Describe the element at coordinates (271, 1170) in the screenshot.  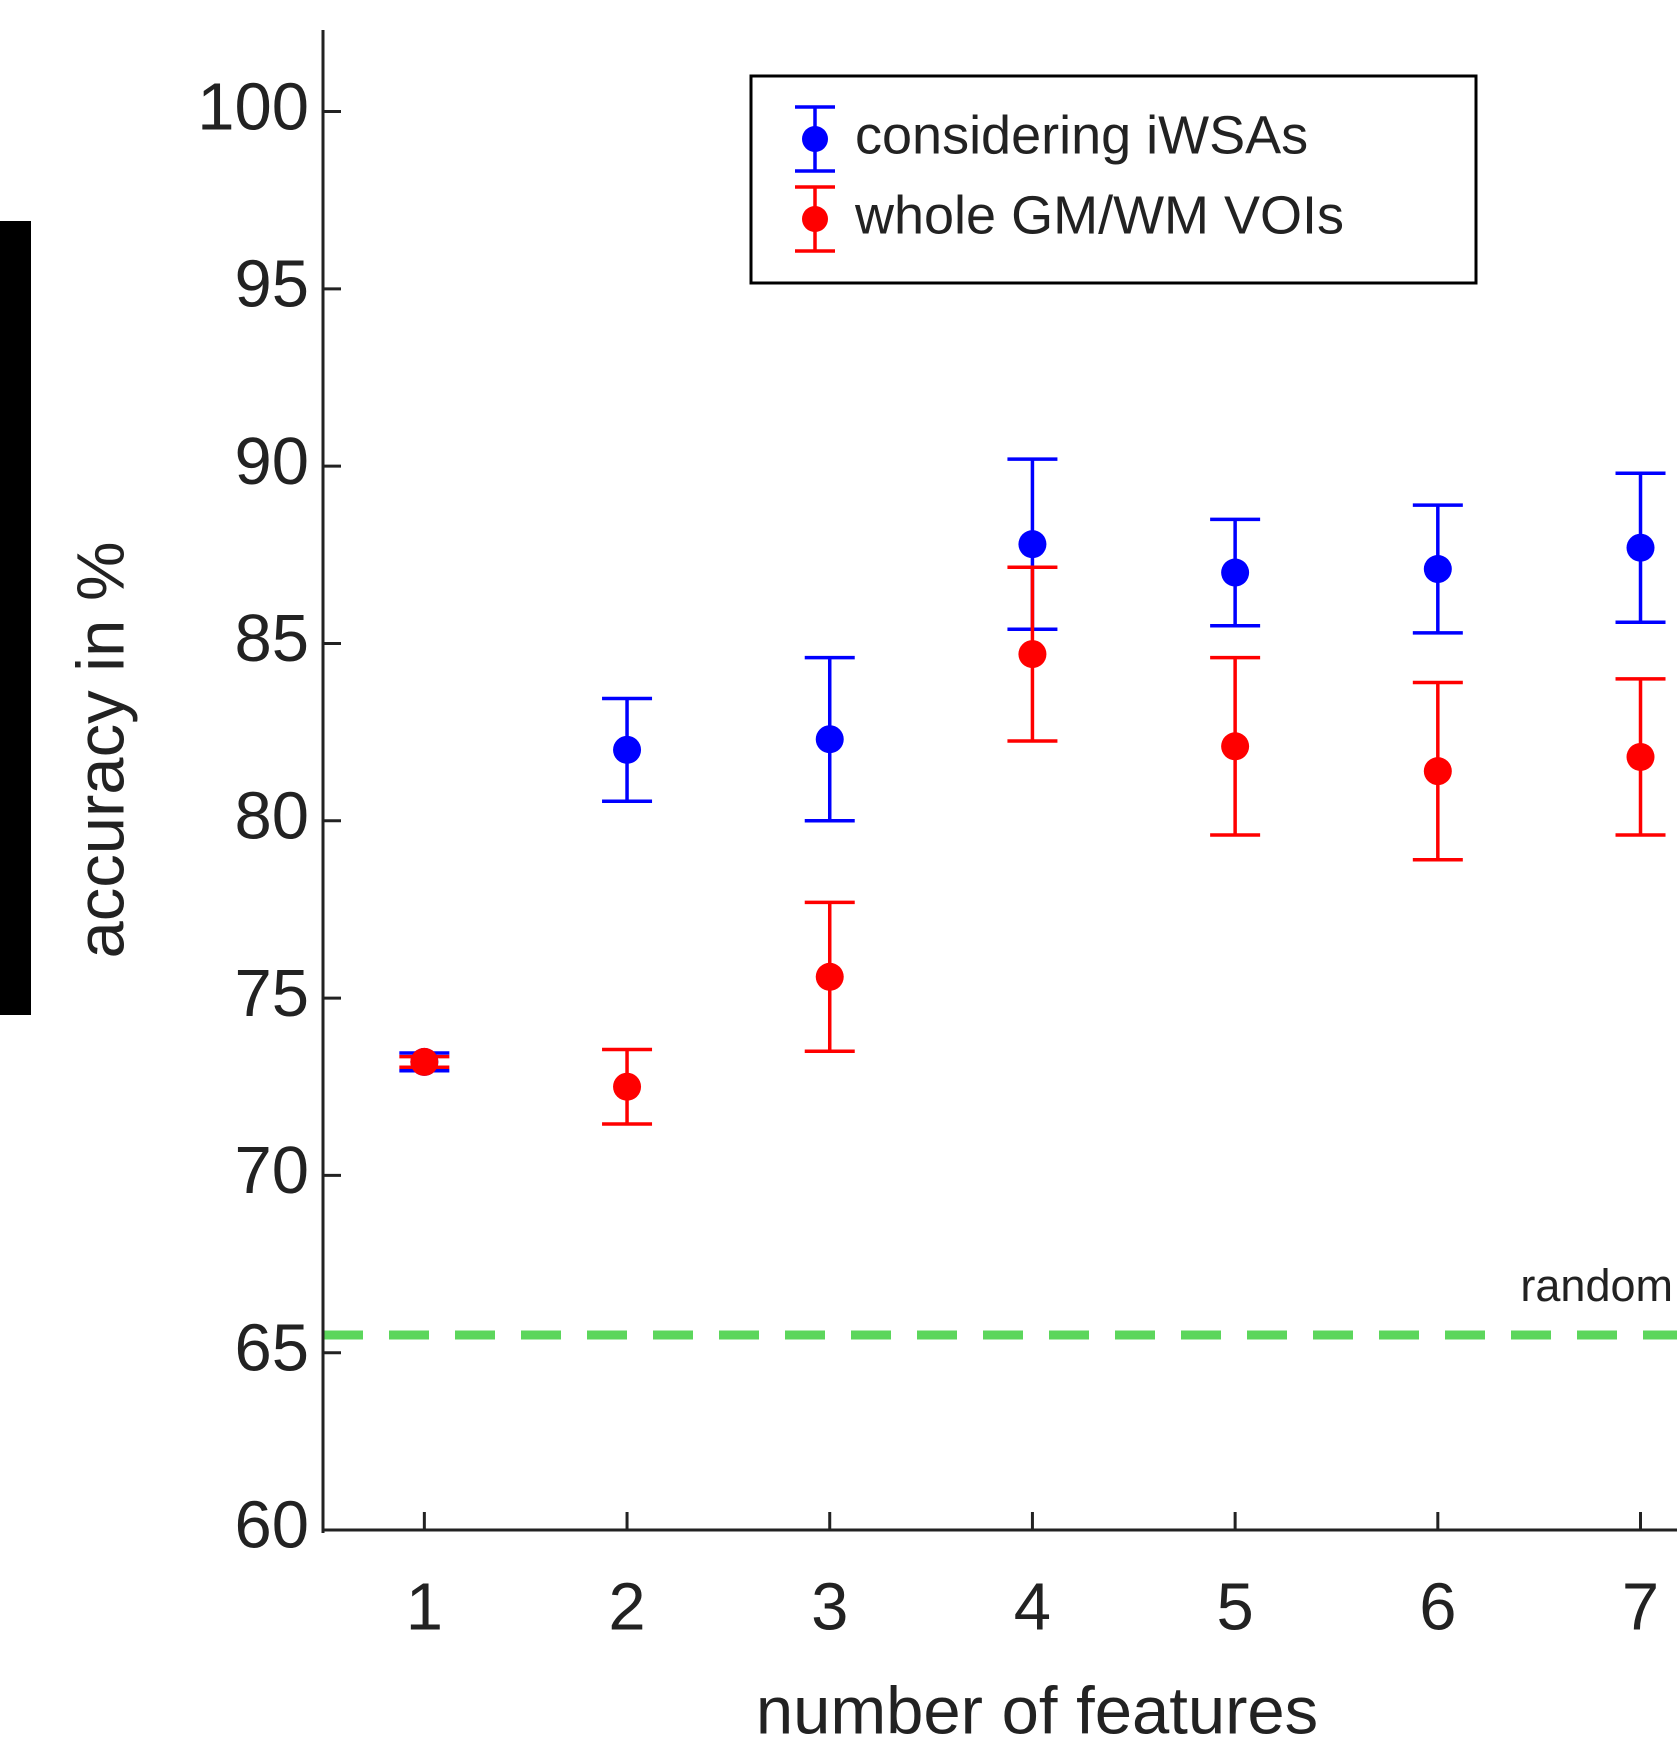
I see `y-tick-label: 70` at that location.